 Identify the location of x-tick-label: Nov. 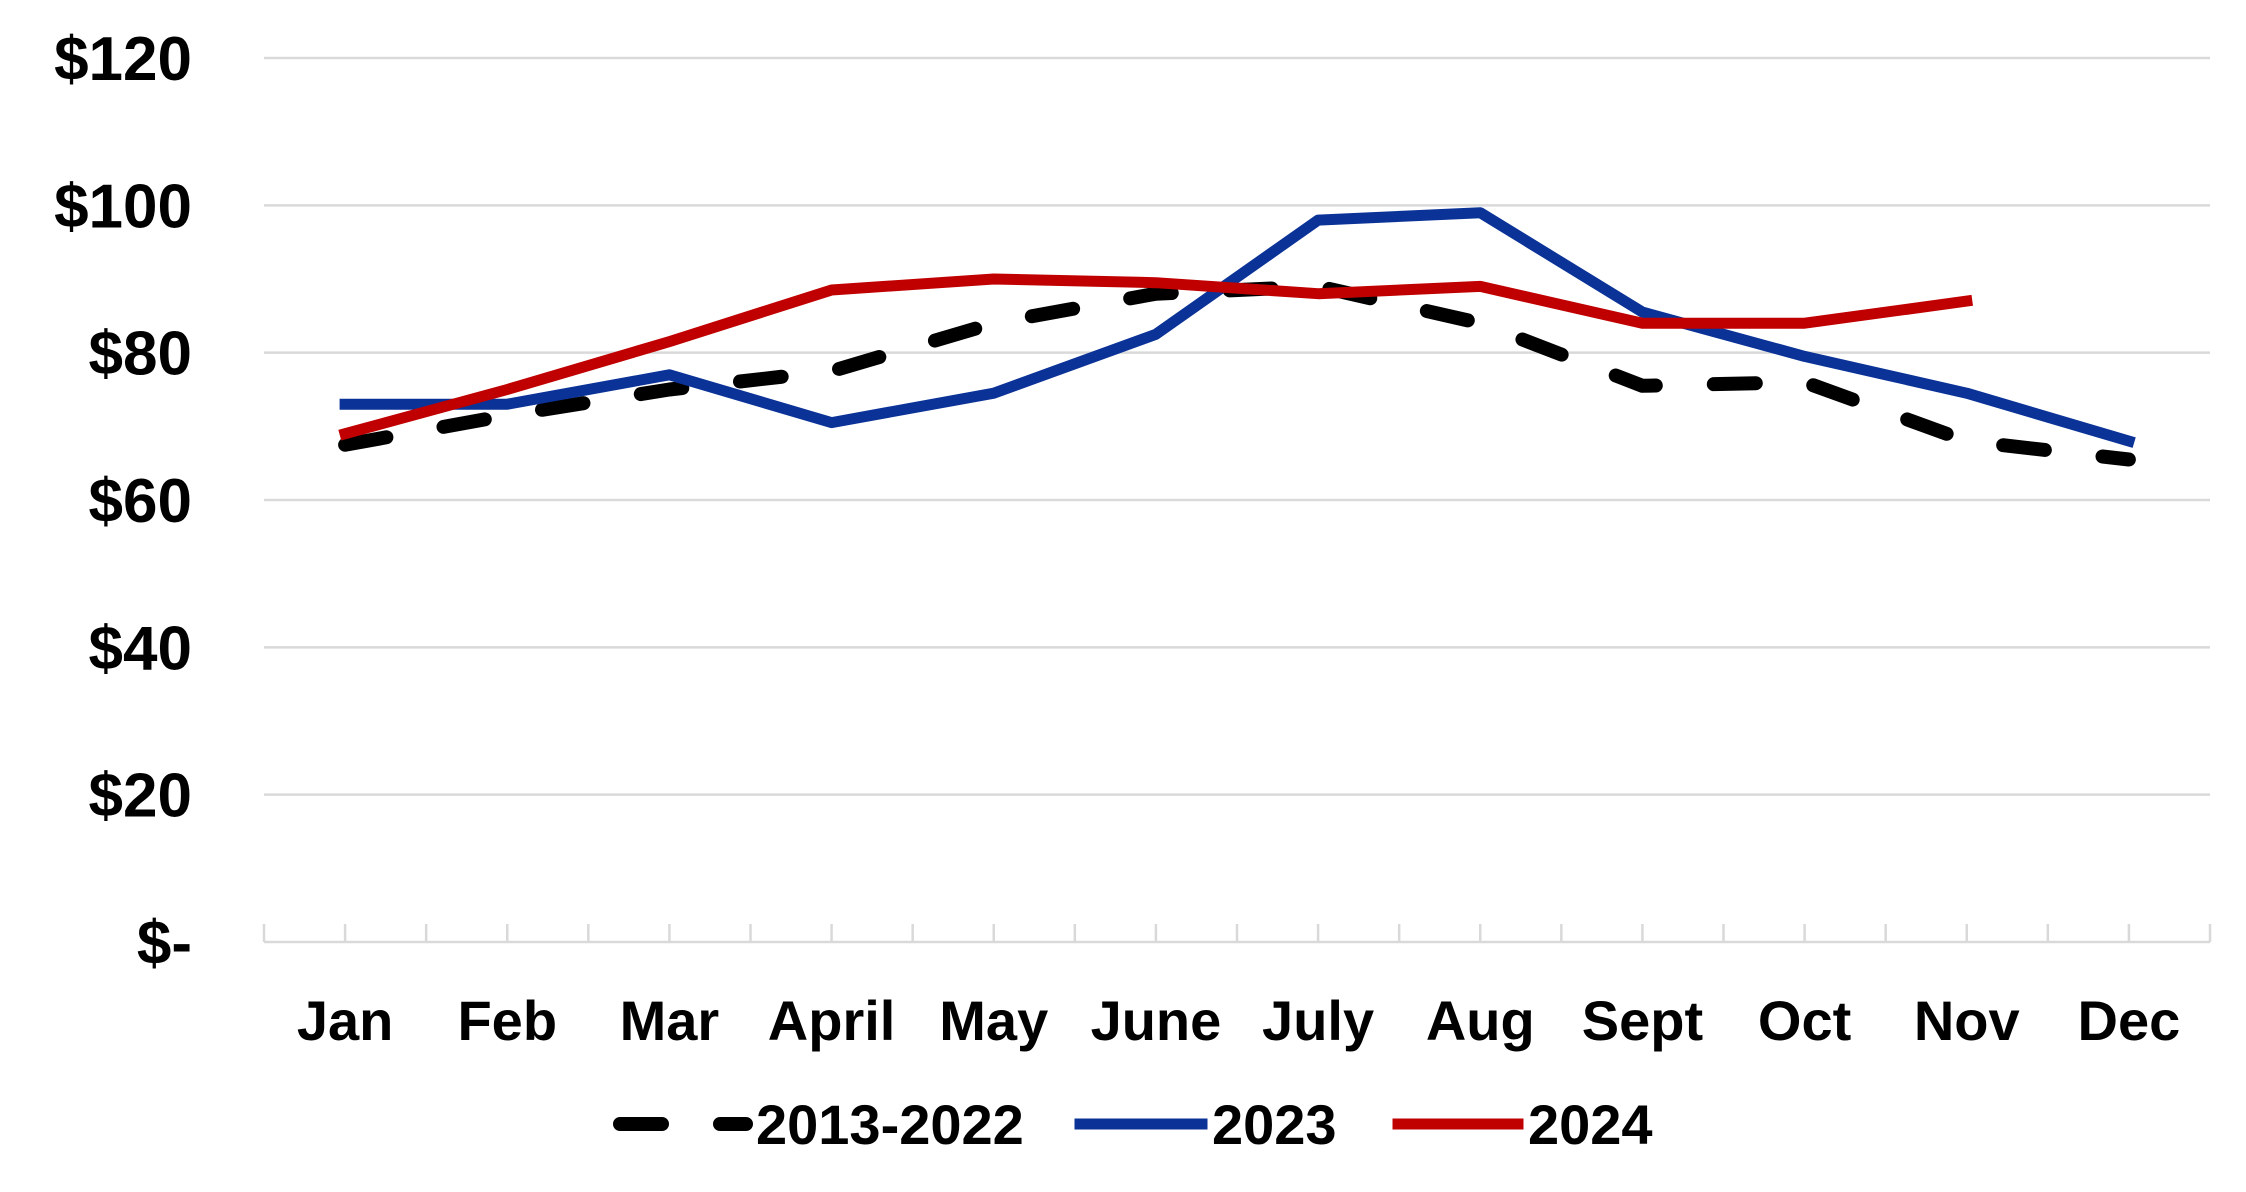
(1967, 1020).